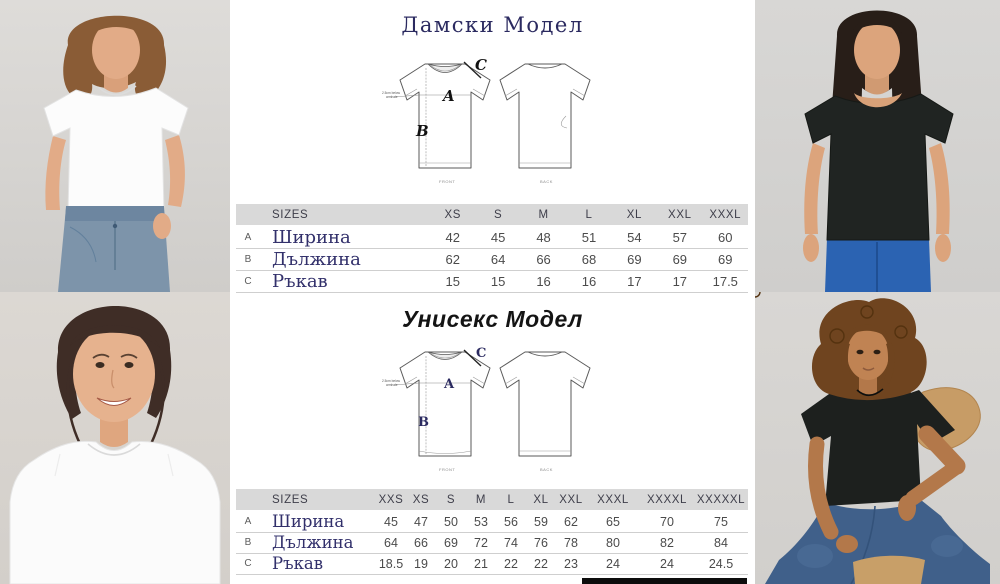  I want to click on sizes-header: SIZES, so click(290, 499).